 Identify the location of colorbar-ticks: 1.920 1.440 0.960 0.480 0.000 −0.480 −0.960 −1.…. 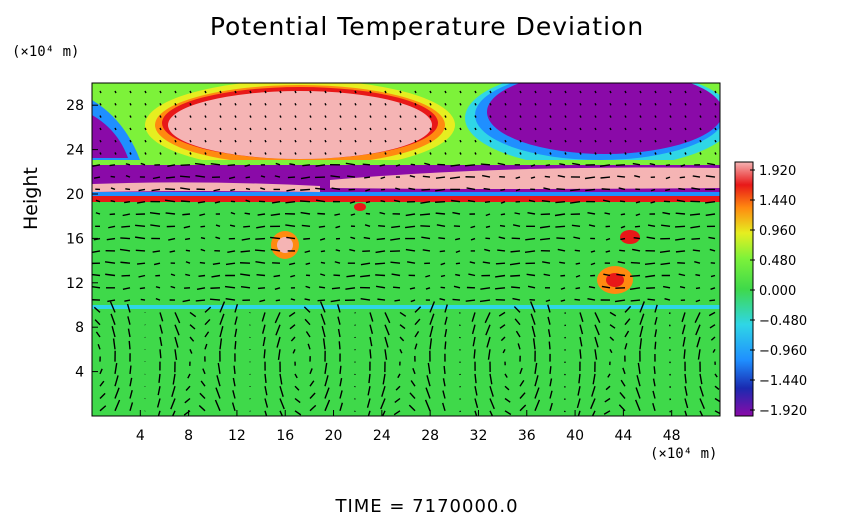
(778, 291).